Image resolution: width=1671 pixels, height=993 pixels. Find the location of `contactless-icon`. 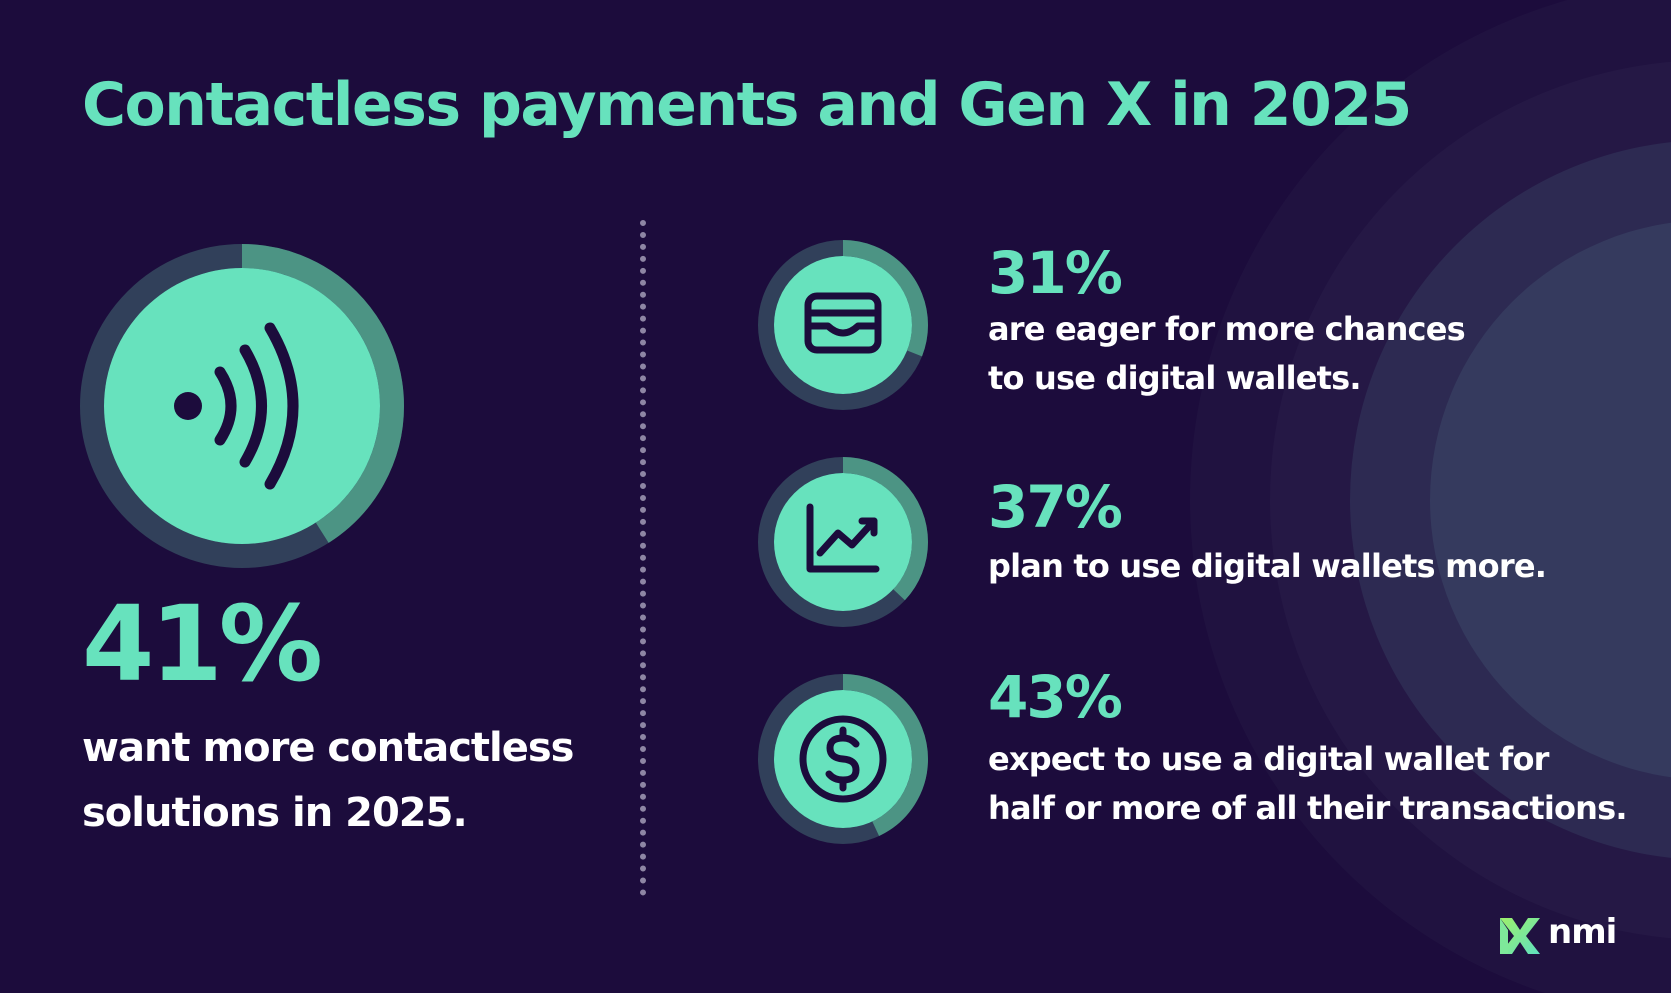

contactless-icon is located at coordinates (236, 406).